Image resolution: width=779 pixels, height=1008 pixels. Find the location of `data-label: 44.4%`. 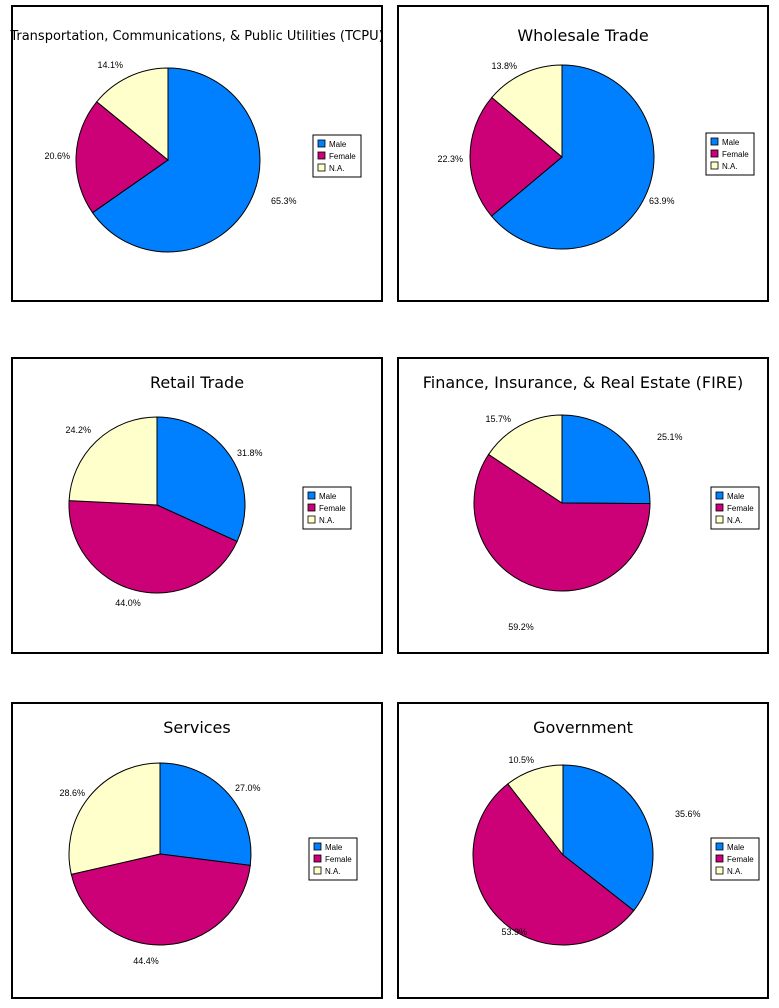

data-label: 44.4% is located at coordinates (146, 961).